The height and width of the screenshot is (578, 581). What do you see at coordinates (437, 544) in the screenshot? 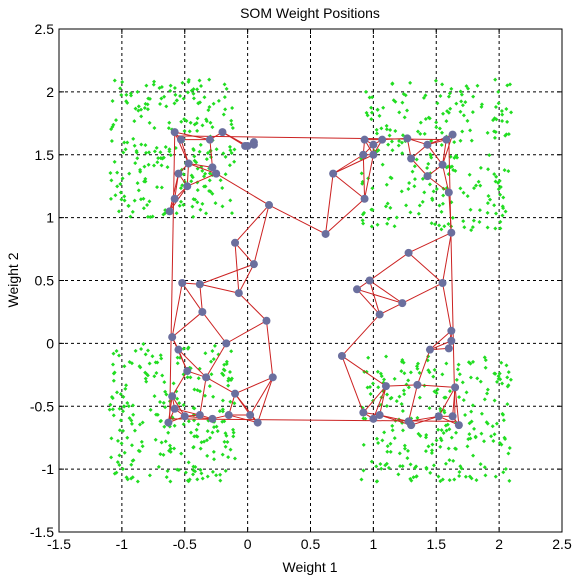
I see `x-tick-label: 1.5` at bounding box center [437, 544].